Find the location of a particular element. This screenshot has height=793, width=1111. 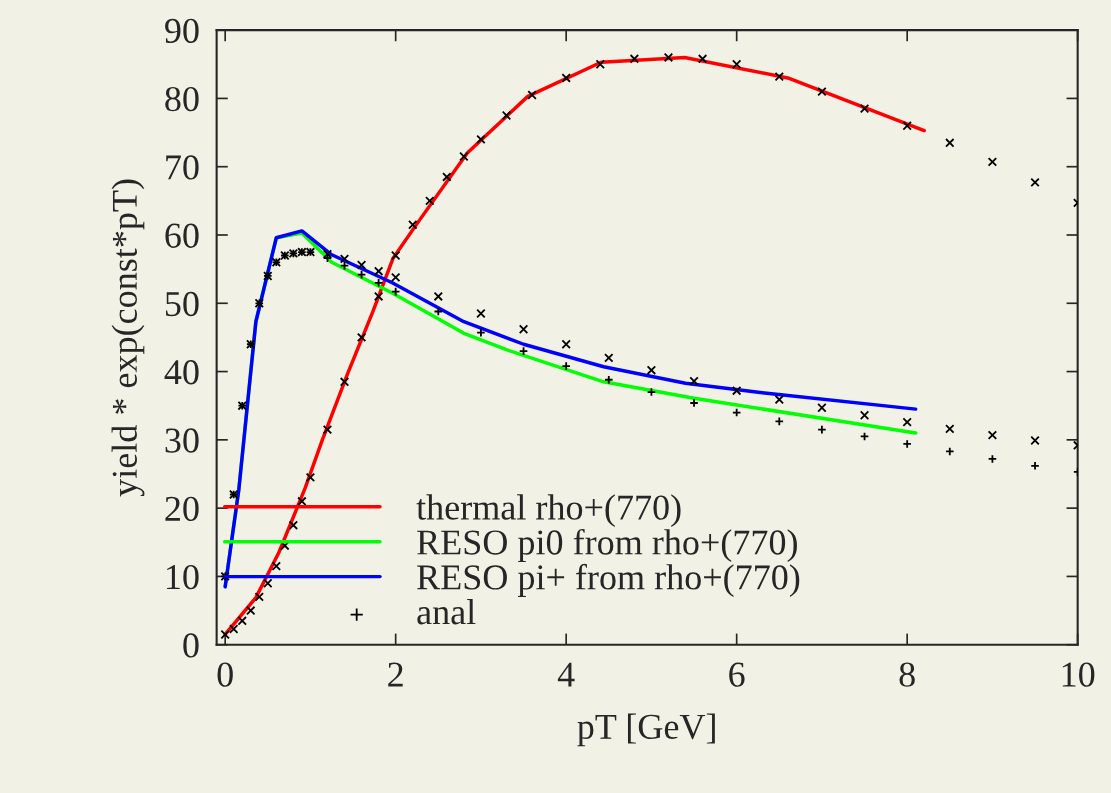

x-tick-label: 4 is located at coordinates (566, 674).